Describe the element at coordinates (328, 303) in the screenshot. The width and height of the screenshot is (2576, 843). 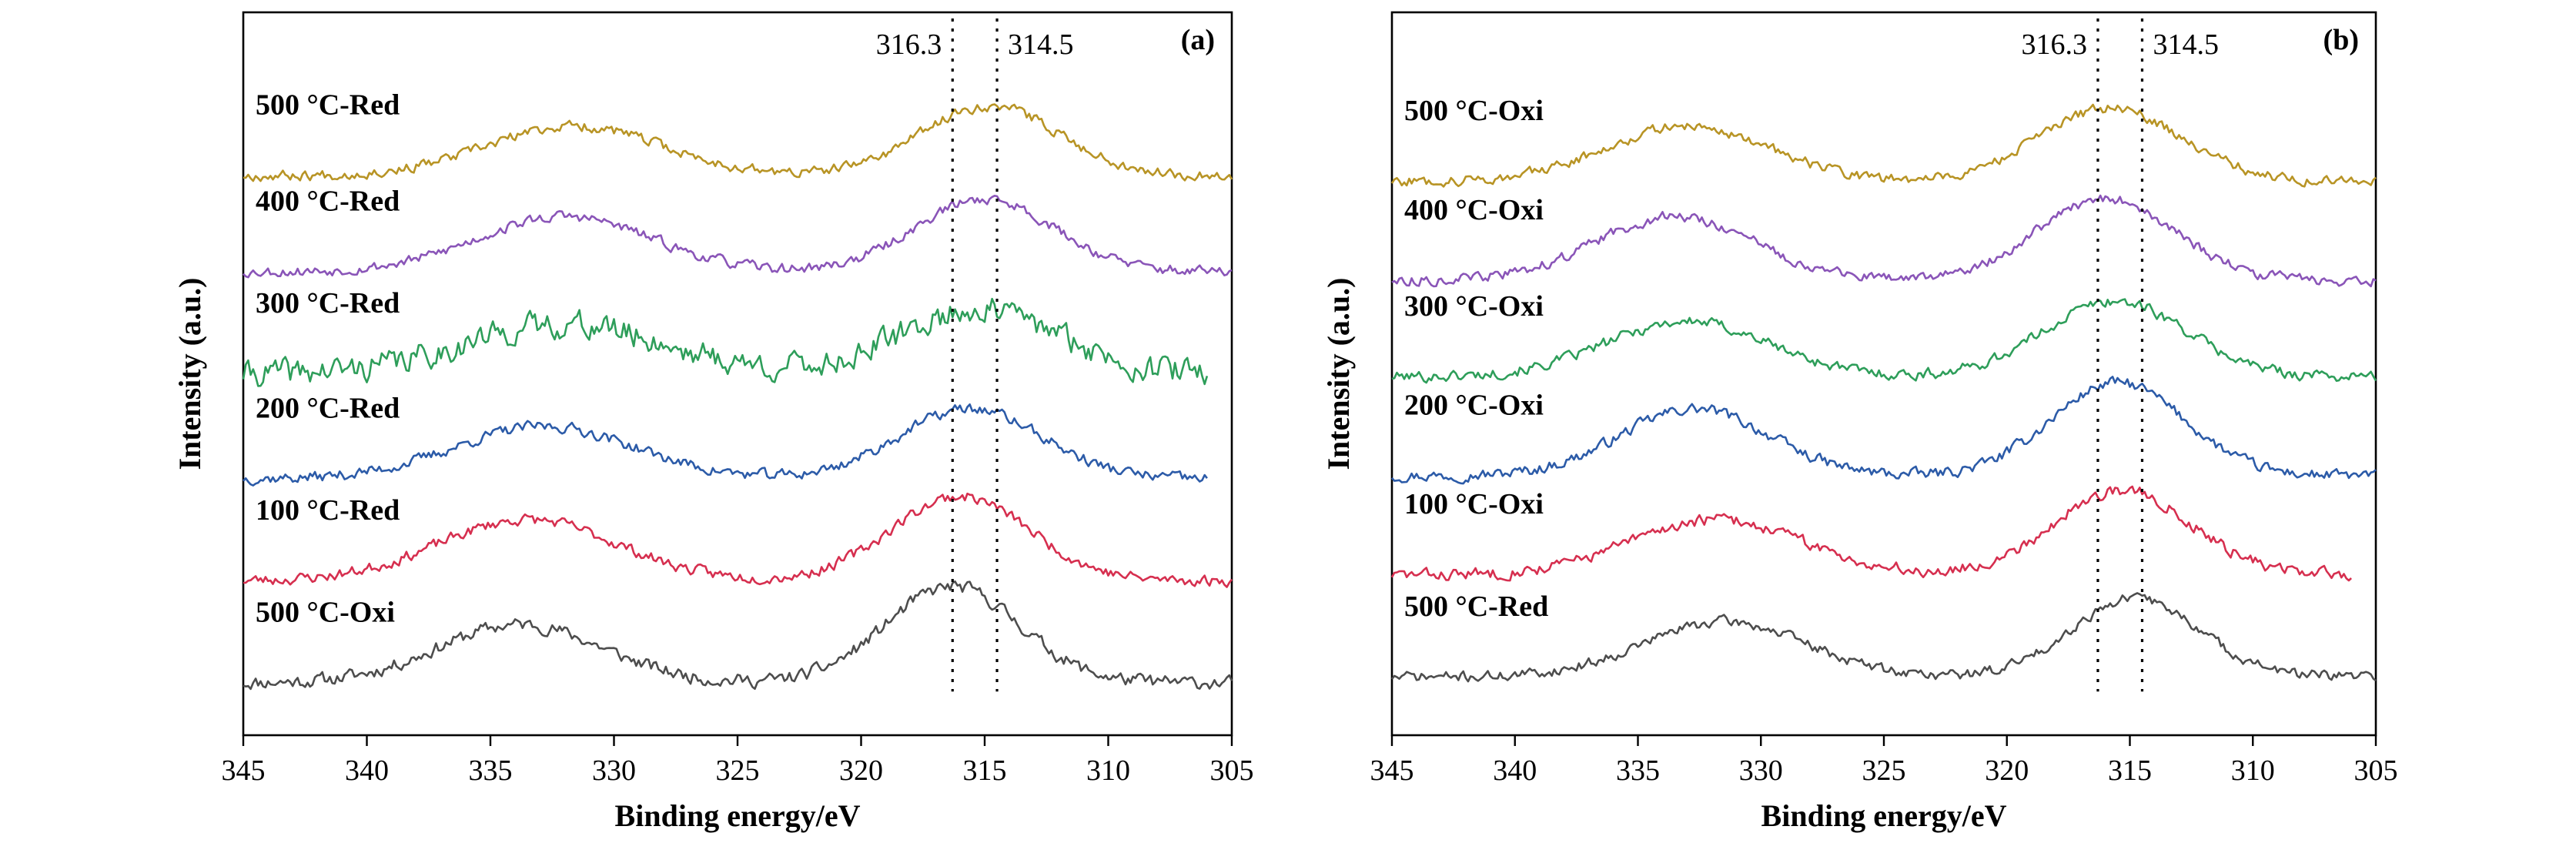
I see `series-label: 300 °C-Red` at that location.